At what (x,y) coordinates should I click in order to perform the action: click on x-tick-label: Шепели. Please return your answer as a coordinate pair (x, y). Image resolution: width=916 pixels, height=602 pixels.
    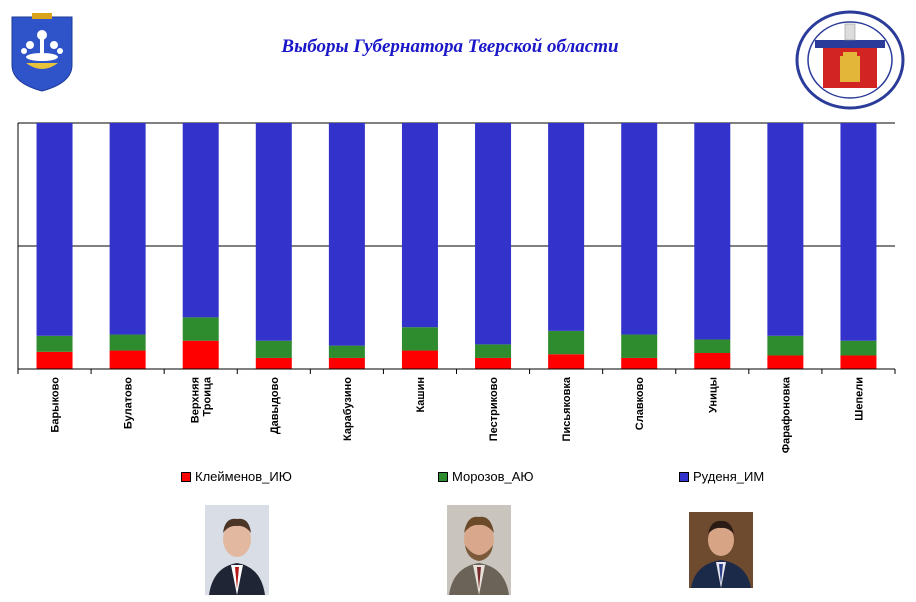
    Looking at the image, I should click on (859, 399).